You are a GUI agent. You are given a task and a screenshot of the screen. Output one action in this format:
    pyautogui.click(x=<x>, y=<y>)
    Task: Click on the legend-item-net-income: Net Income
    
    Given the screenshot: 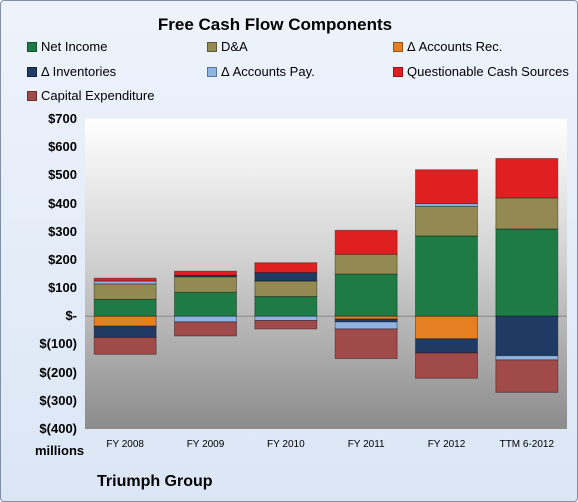 What is the action you would take?
    pyautogui.click(x=67, y=46)
    